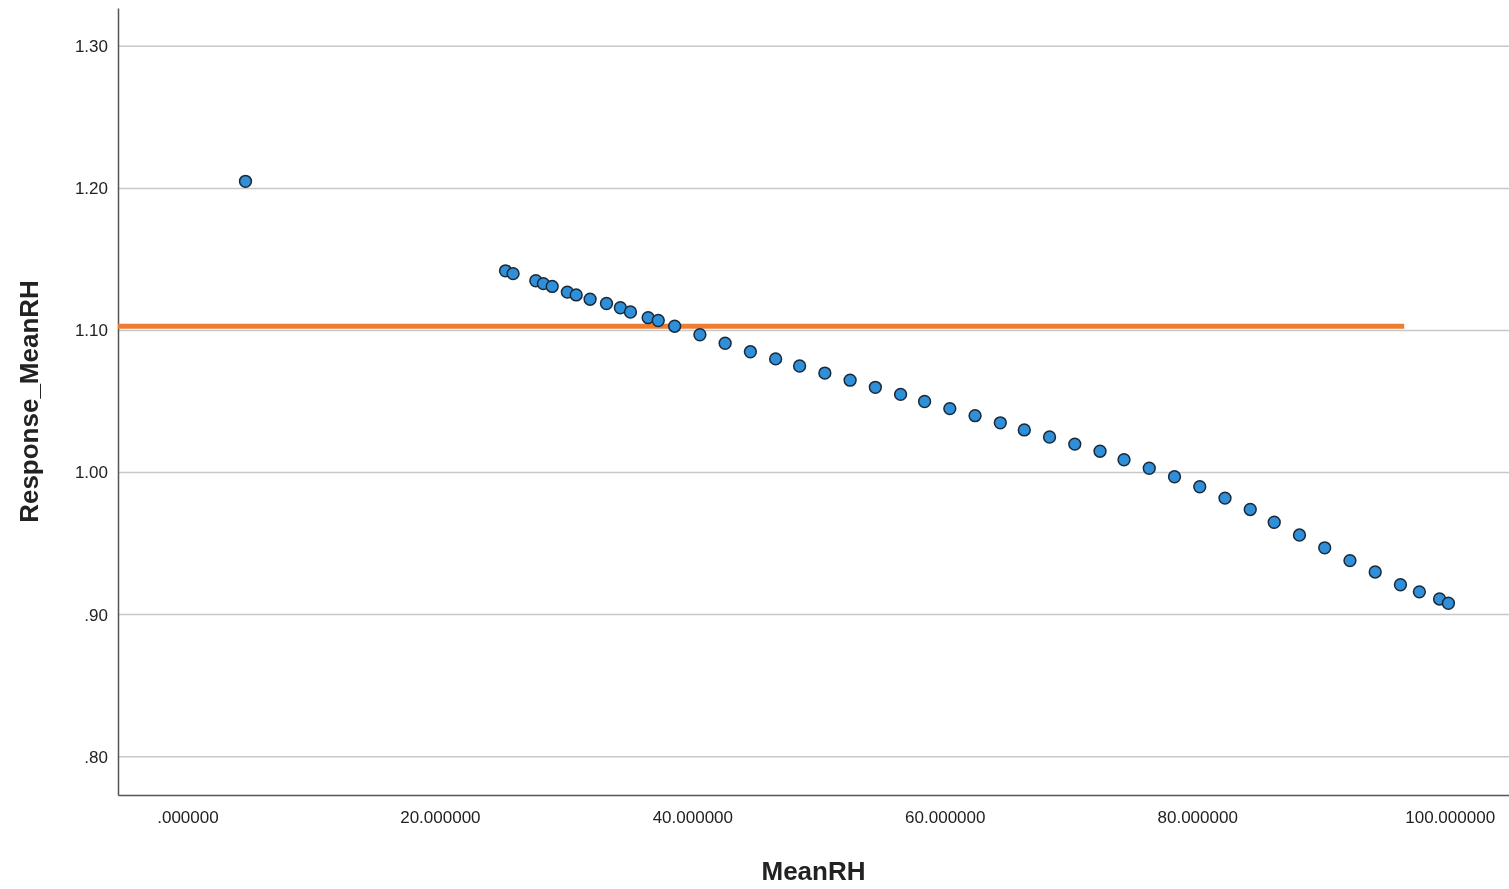 The height and width of the screenshot is (889, 1509). What do you see at coordinates (813, 871) in the screenshot?
I see `x-axis-title: MeanRH` at bounding box center [813, 871].